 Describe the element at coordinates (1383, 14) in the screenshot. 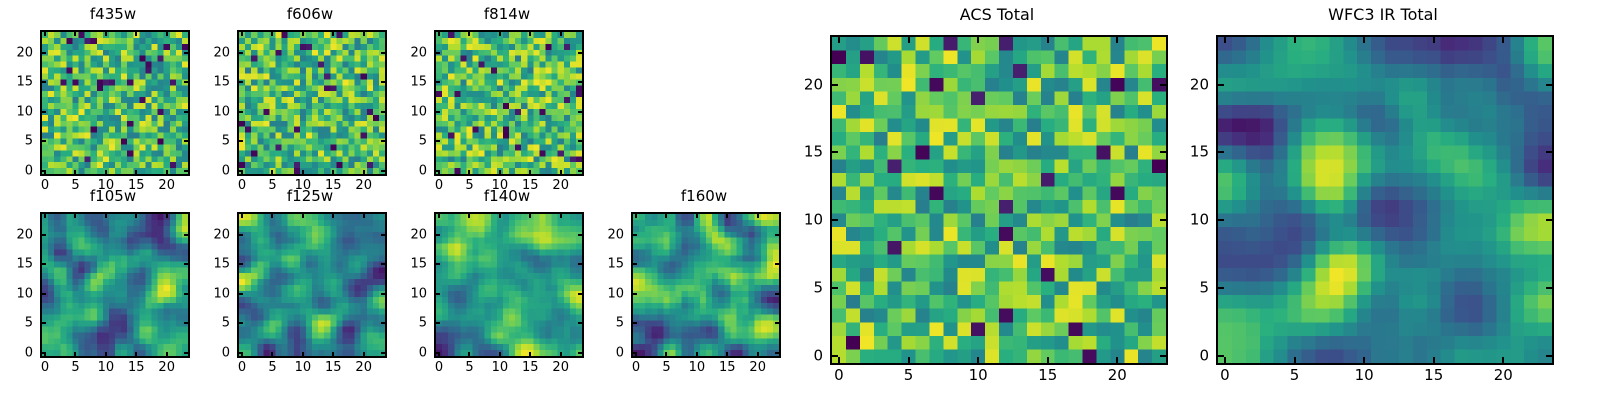

I see `panel-title: WFC3 IR Total` at that location.